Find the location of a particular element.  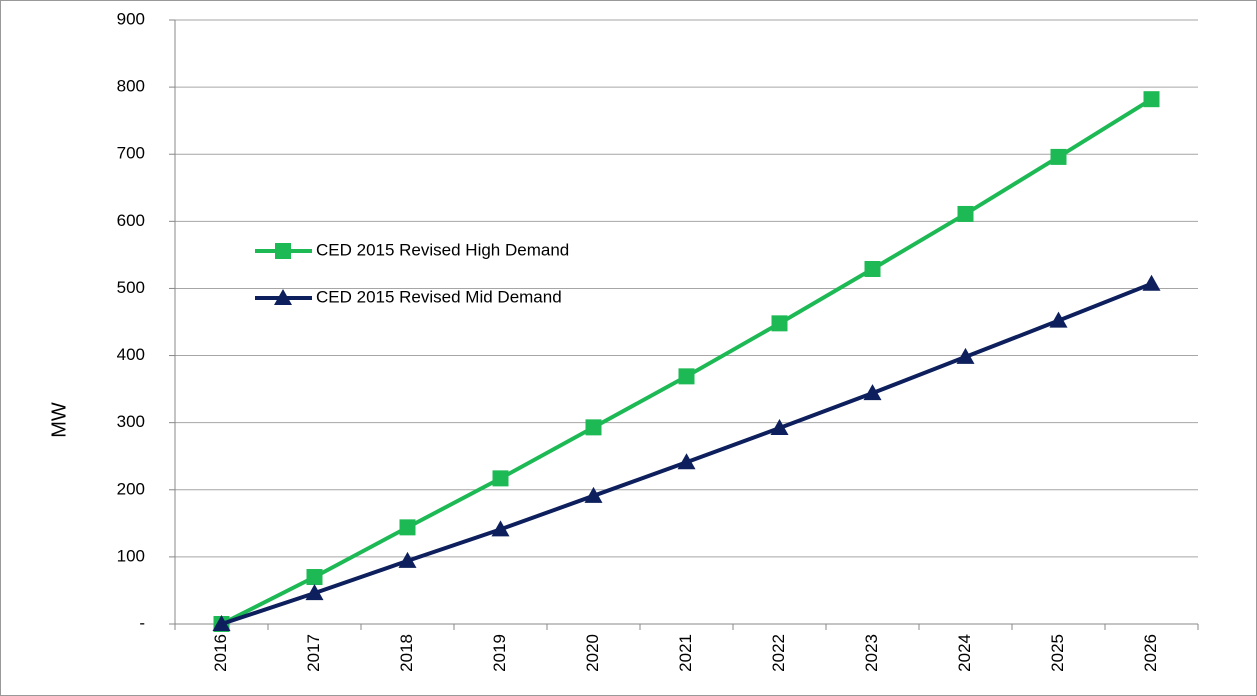

y-axis-label: MW is located at coordinates (59, 420).